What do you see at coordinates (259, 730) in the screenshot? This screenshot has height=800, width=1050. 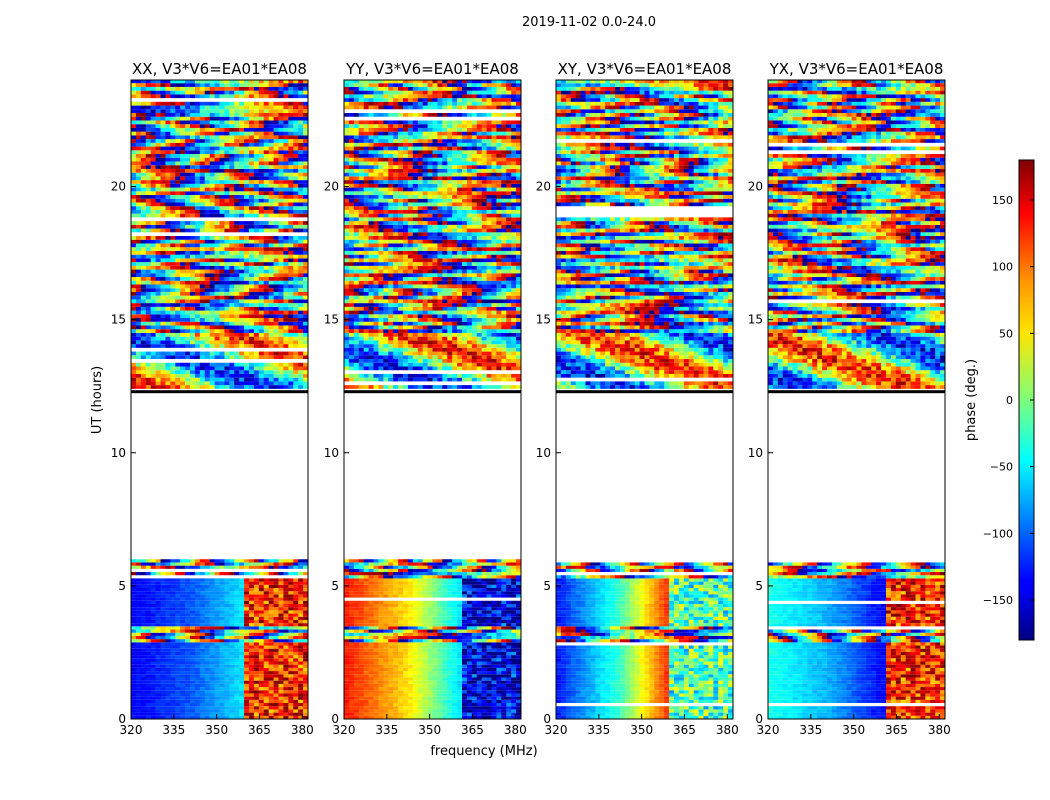 I see `x-tick-label: 365` at bounding box center [259, 730].